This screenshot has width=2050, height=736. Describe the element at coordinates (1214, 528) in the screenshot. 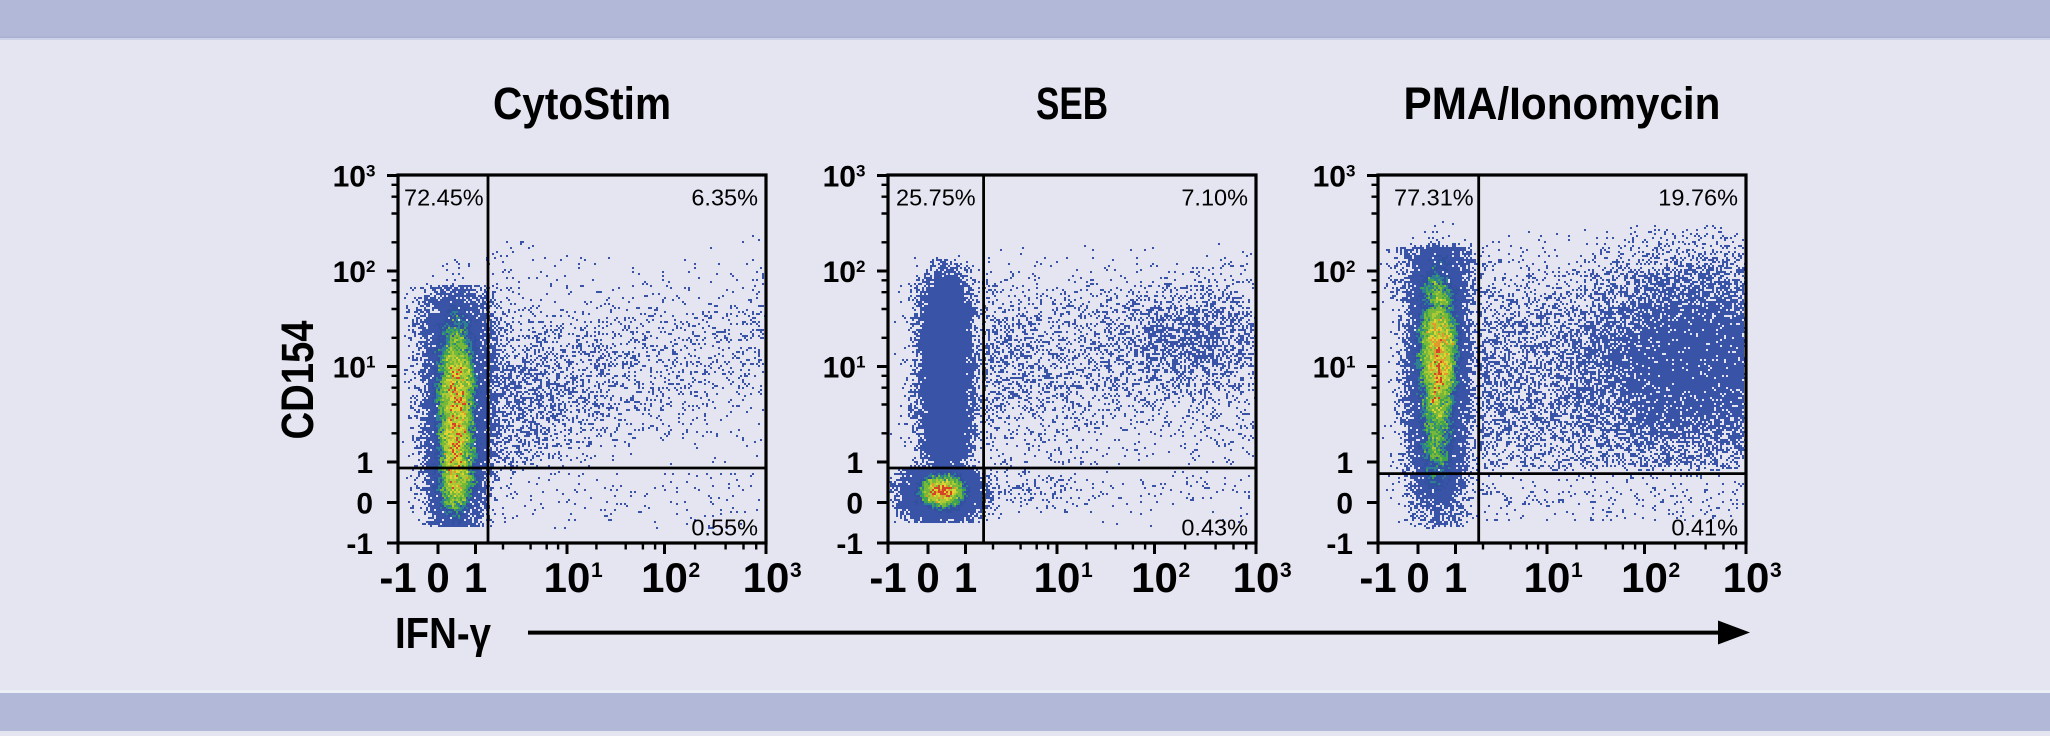

I see `svg-text: 0.43%` at that location.